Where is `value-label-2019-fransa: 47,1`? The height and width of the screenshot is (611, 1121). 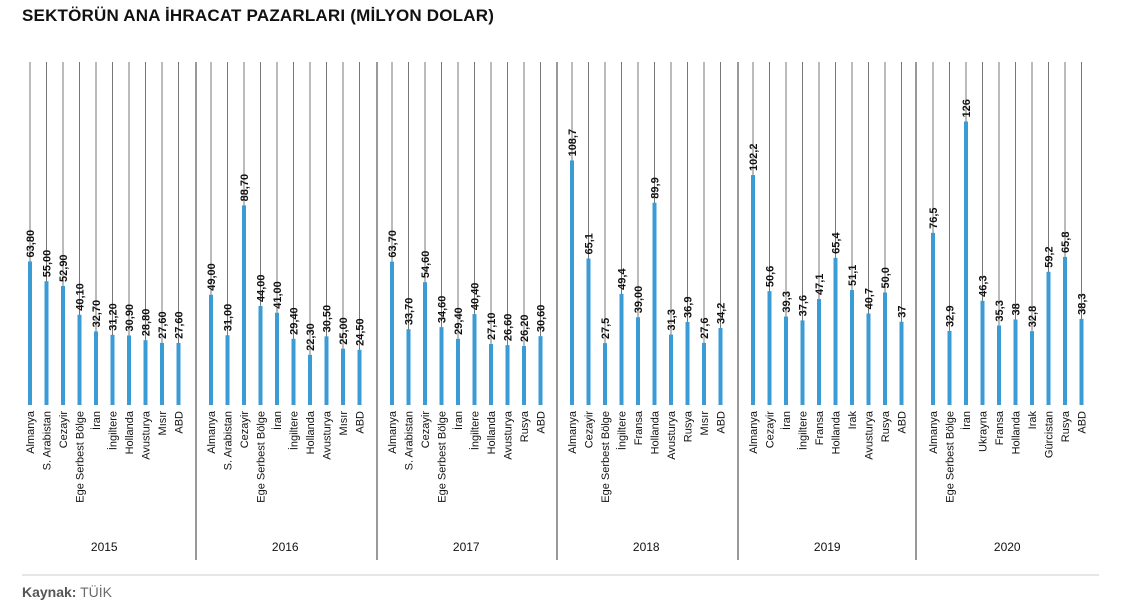 value-label-2019-fransa: 47,1 is located at coordinates (820, 284).